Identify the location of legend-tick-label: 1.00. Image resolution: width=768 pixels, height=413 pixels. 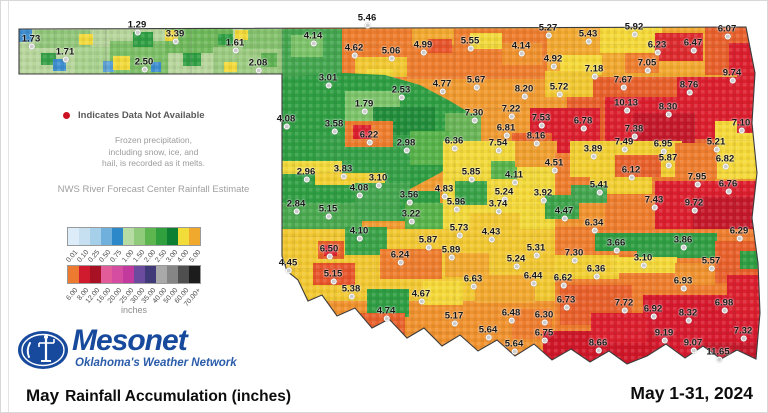
(127, 256).